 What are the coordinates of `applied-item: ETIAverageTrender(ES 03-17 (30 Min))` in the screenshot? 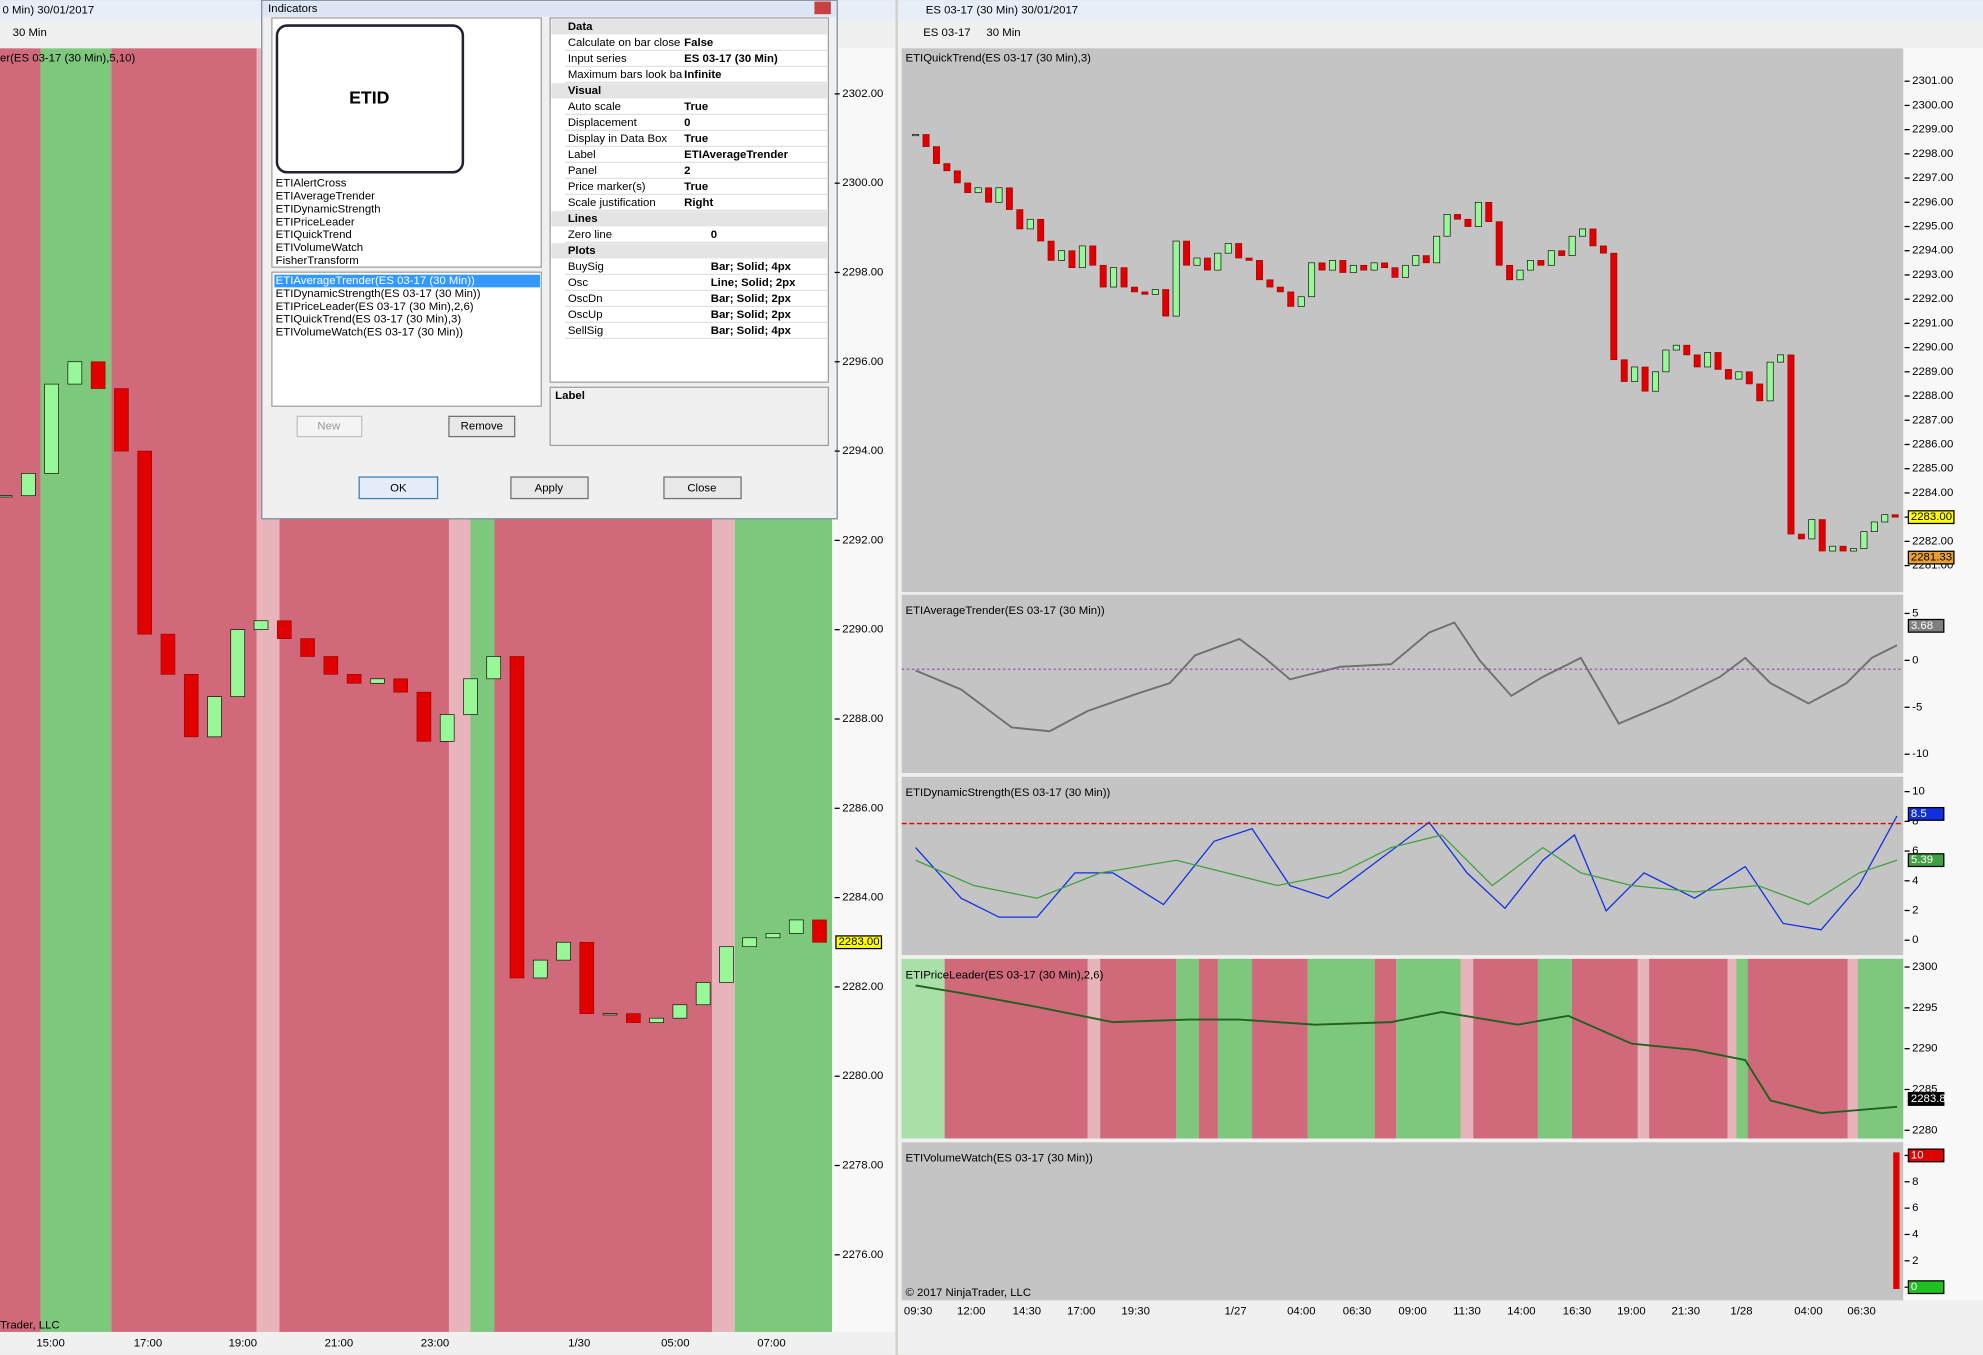 It's located at (375, 281).